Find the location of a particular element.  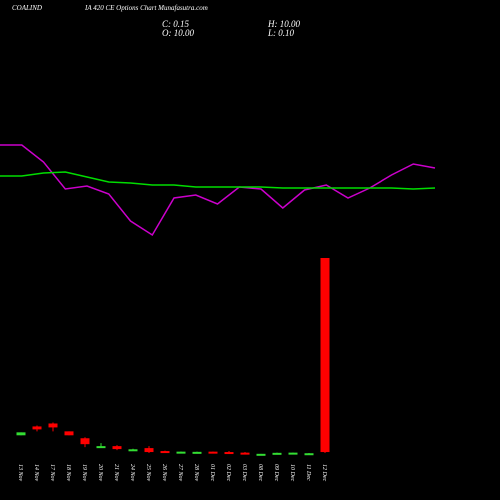

x-tick-label: 08 Dec is located at coordinates (260, 472).